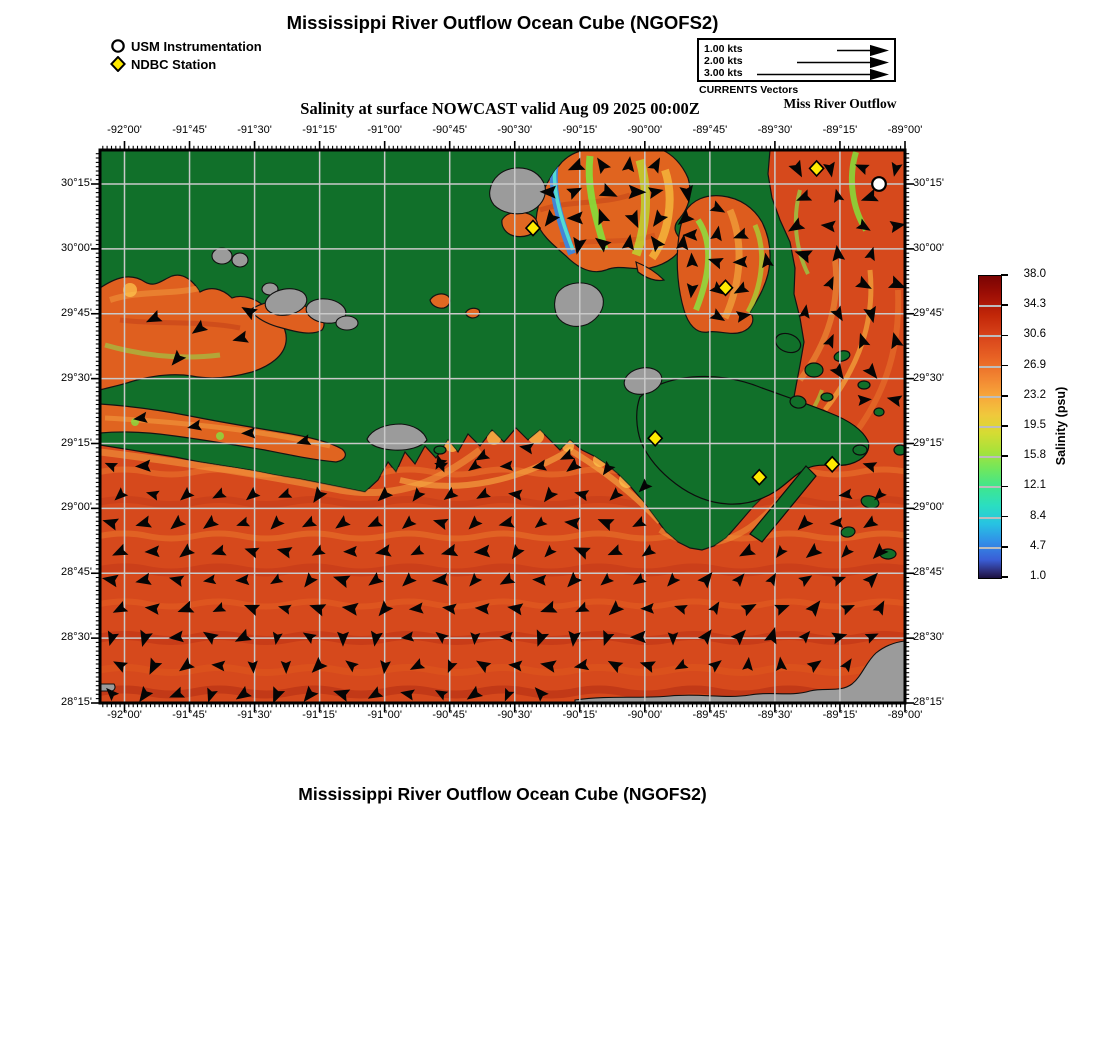  Describe the element at coordinates (705, 322) in the screenshot. I see `station-markers` at that location.